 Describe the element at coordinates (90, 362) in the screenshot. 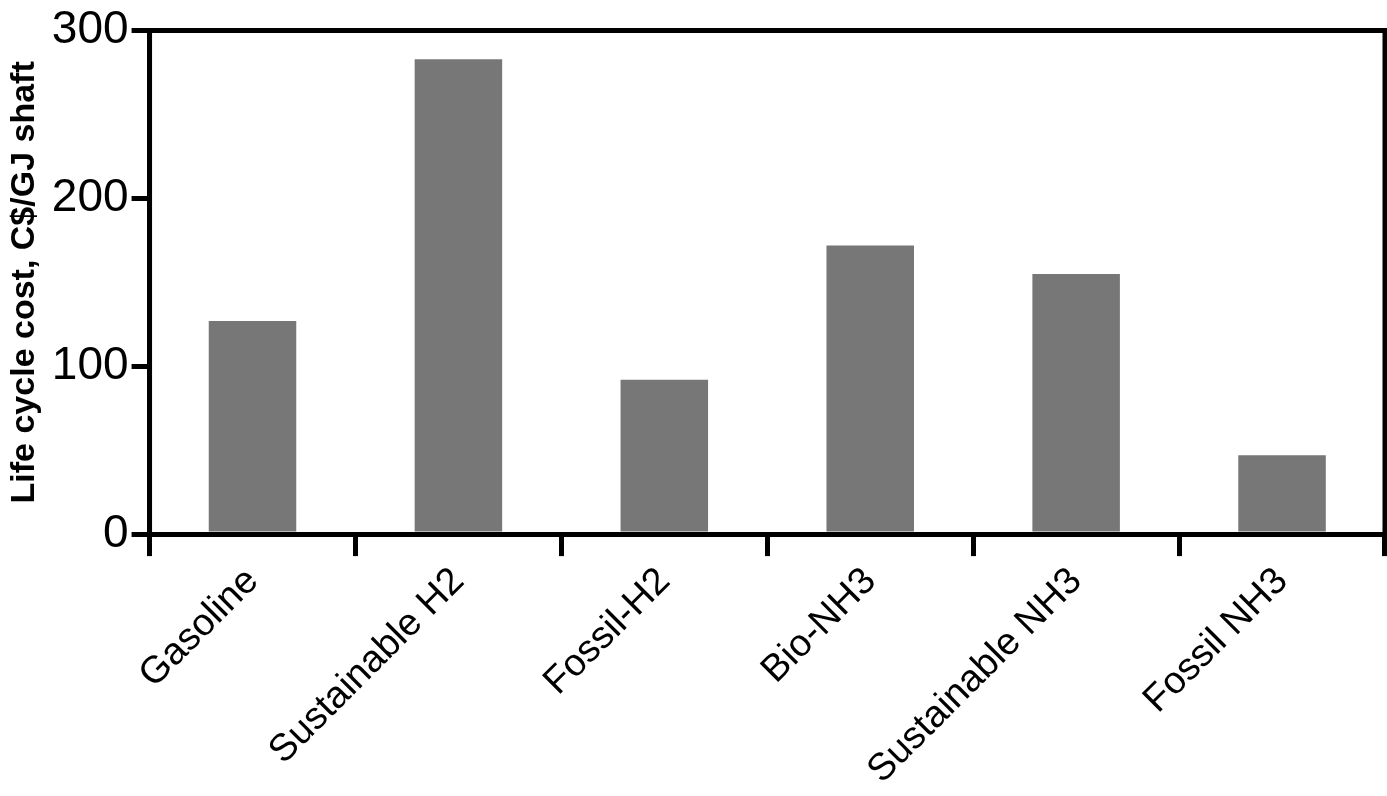

I see `y-tick-label: 100` at that location.